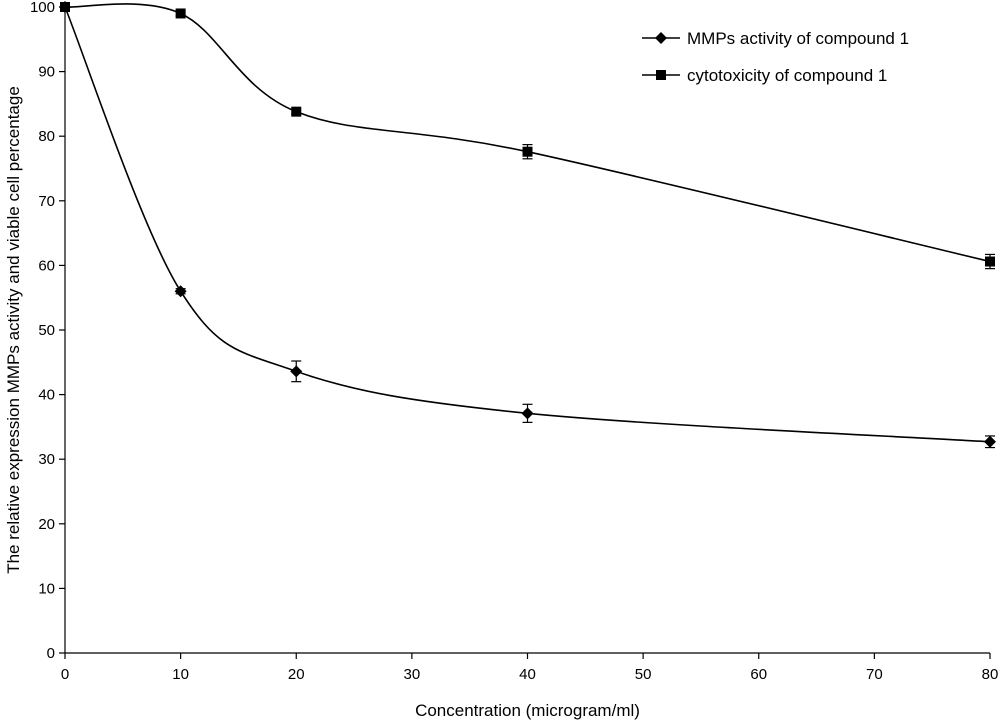 Image resolution: width=1000 pixels, height=722 pixels. Describe the element at coordinates (51, 653) in the screenshot. I see `y-tick-label: 0` at that location.